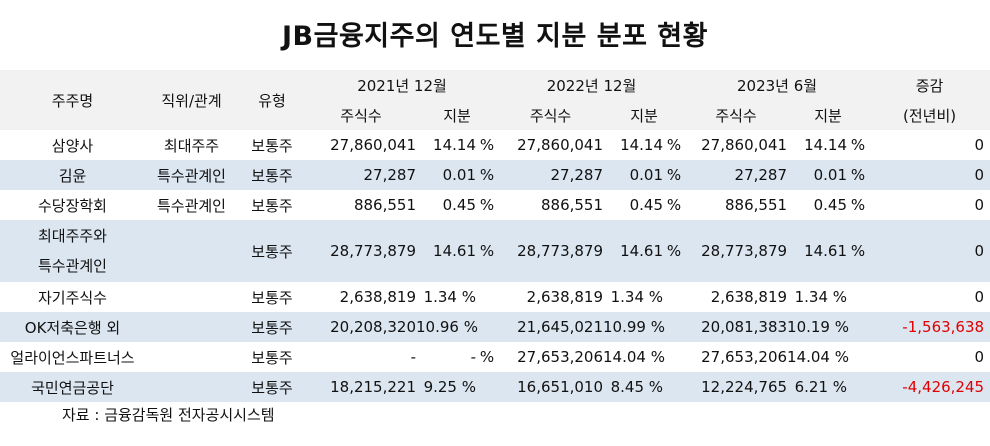  I want to click on source-note: 자료 : 금융감독원 전자공시시스템, so click(168, 415).